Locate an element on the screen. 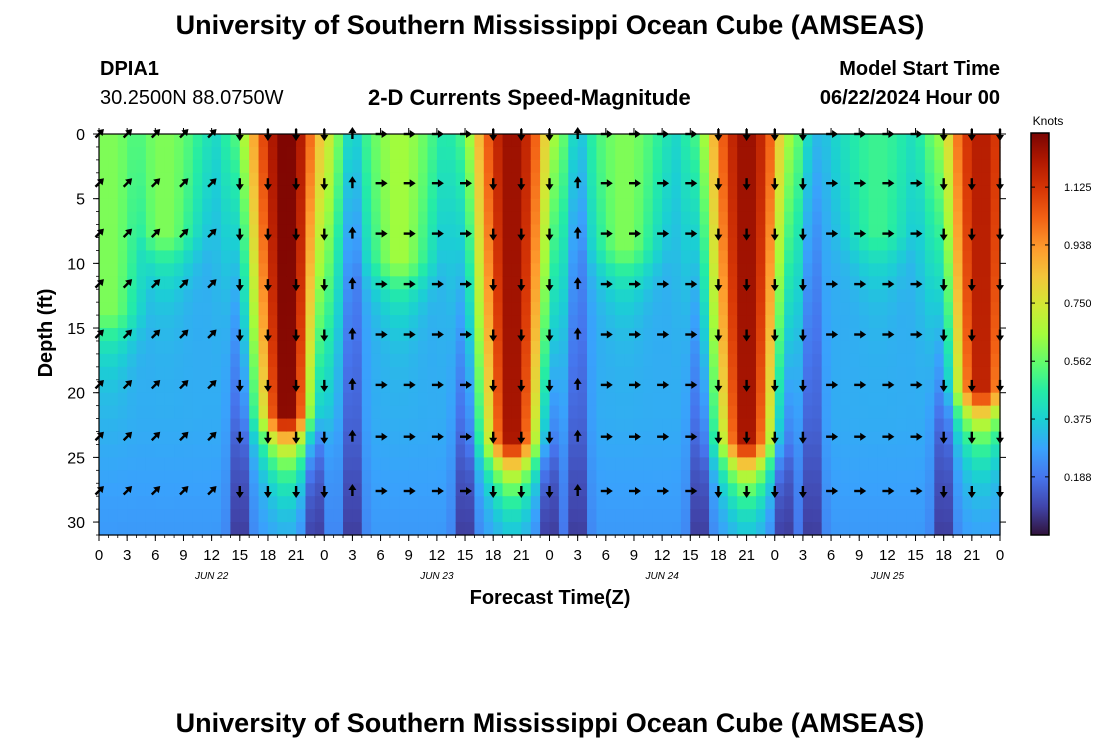 The width and height of the screenshot is (1100, 750). y-tick-label: 10 is located at coordinates (76, 264).